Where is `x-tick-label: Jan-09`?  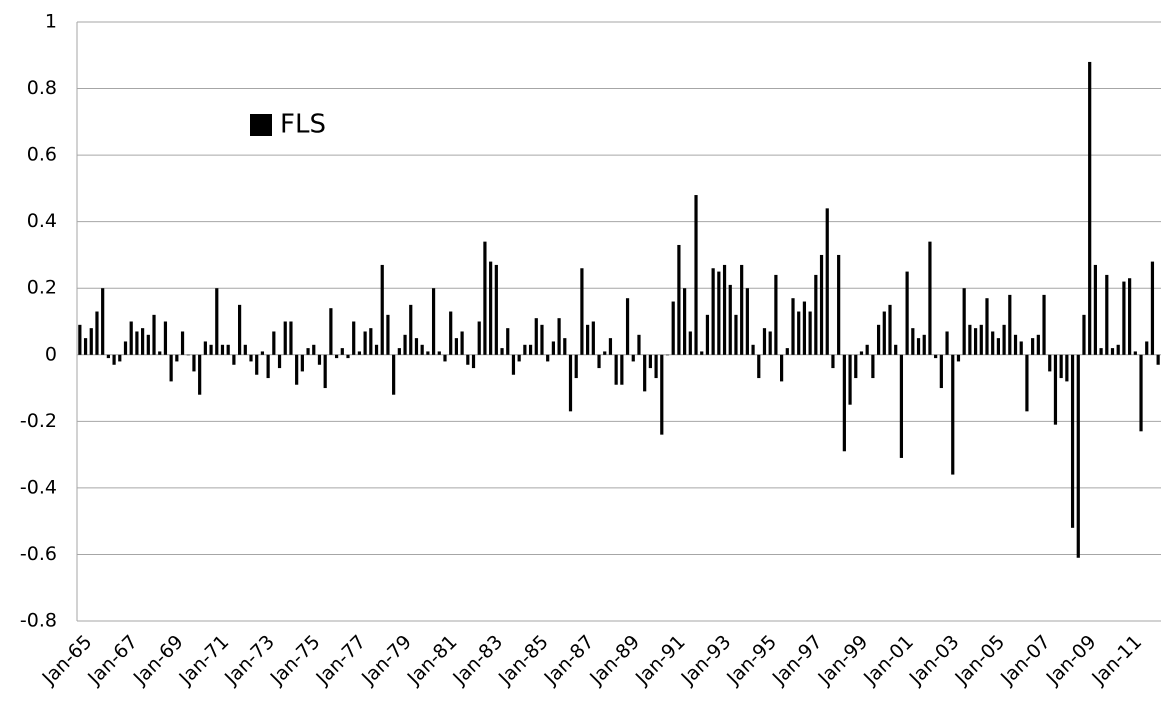 x-tick-label: Jan-09 is located at coordinates (1071, 660).